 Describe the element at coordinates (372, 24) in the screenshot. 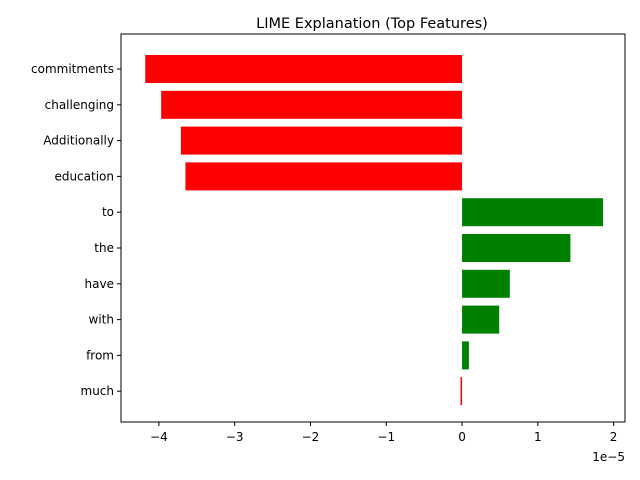

I see `chart-title: LIME Explanation (Top Features)` at that location.